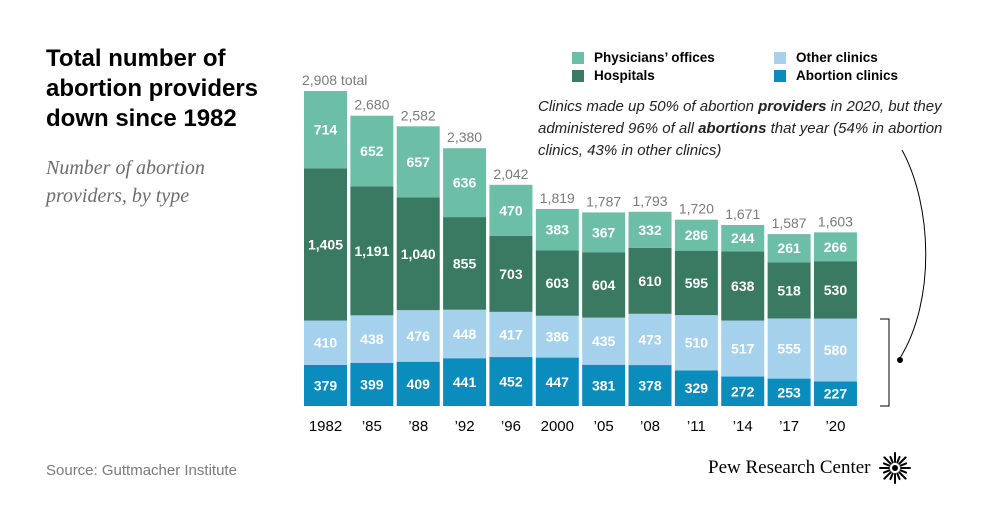  What do you see at coordinates (326, 343) in the screenshot?
I see `data-label-other-clinics-0: 410` at bounding box center [326, 343].